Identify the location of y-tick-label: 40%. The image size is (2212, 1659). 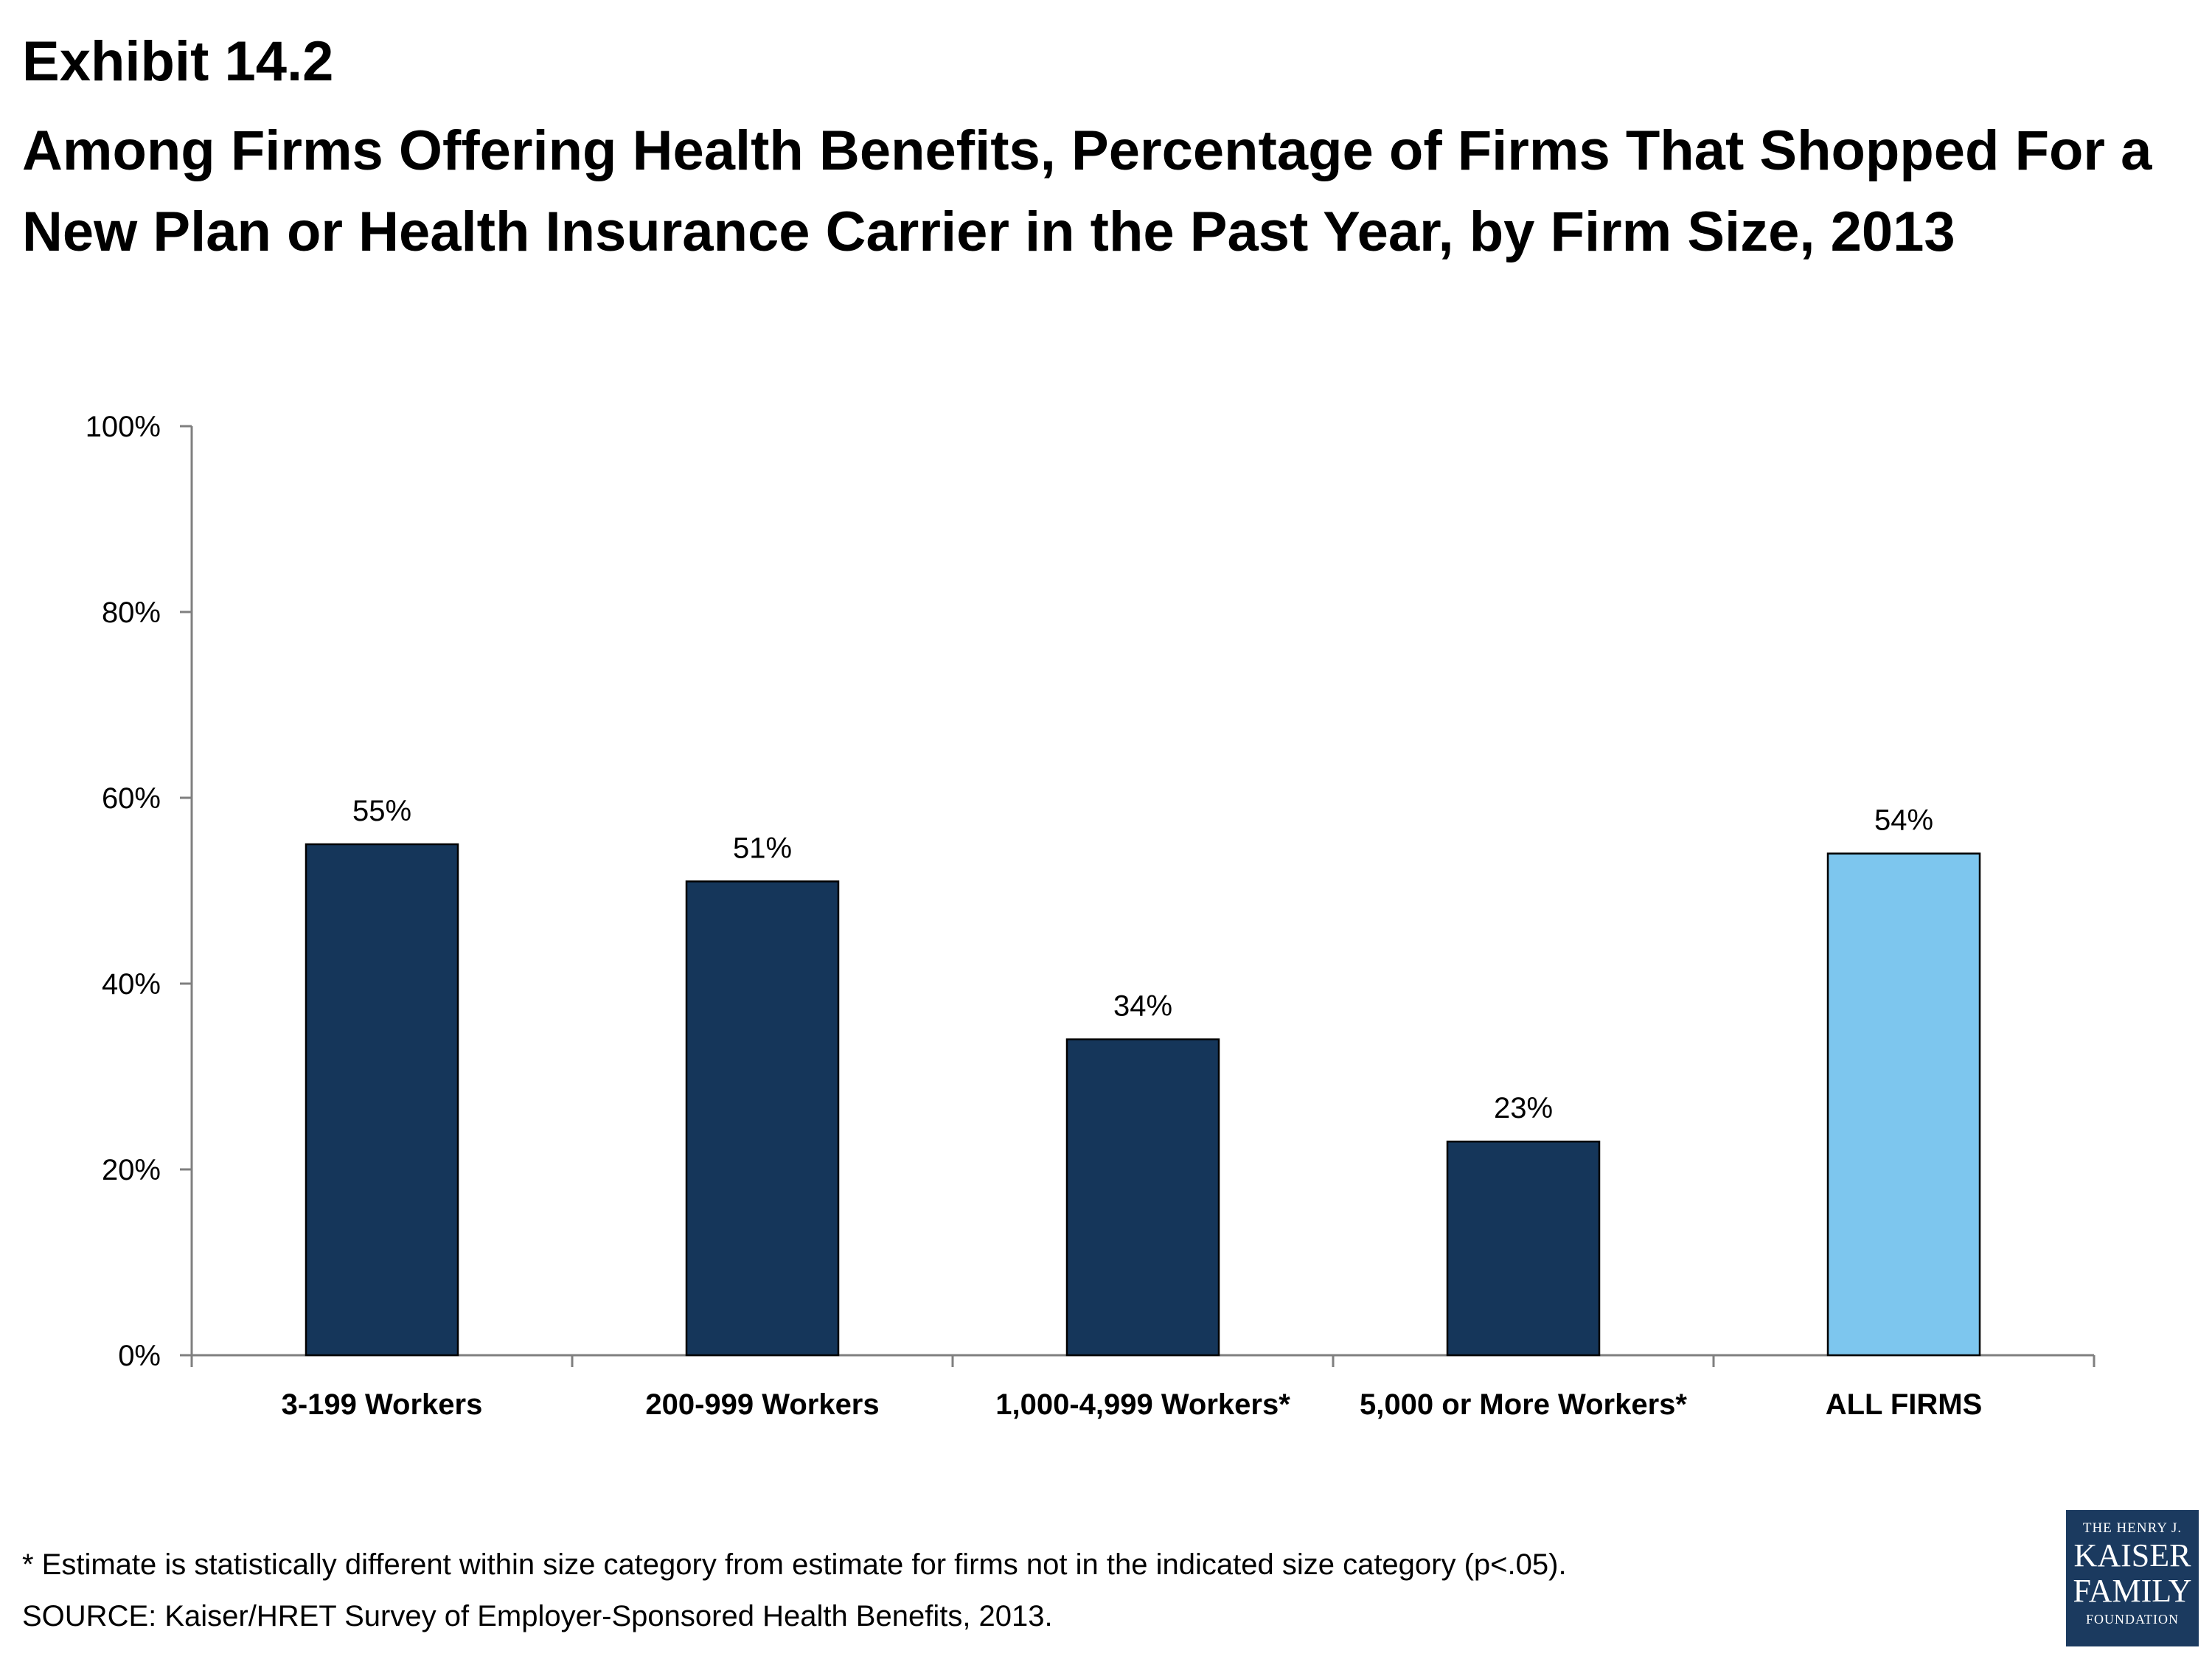
(131, 984).